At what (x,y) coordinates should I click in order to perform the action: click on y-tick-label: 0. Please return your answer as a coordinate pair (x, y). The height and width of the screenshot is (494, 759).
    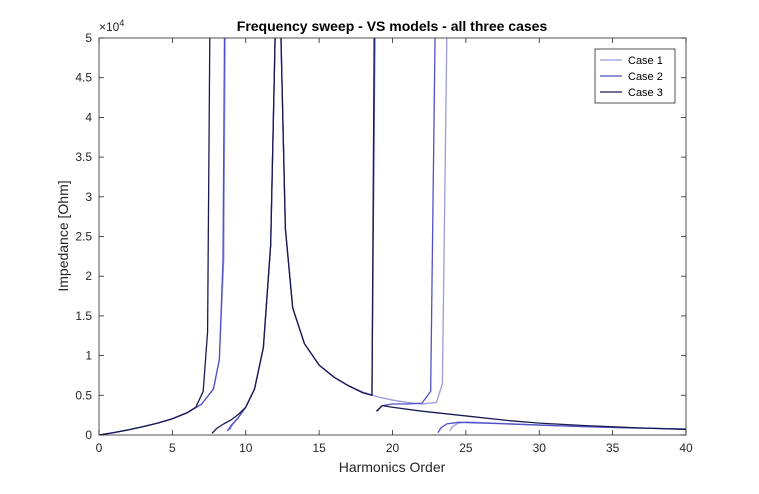
    Looking at the image, I should click on (88, 435).